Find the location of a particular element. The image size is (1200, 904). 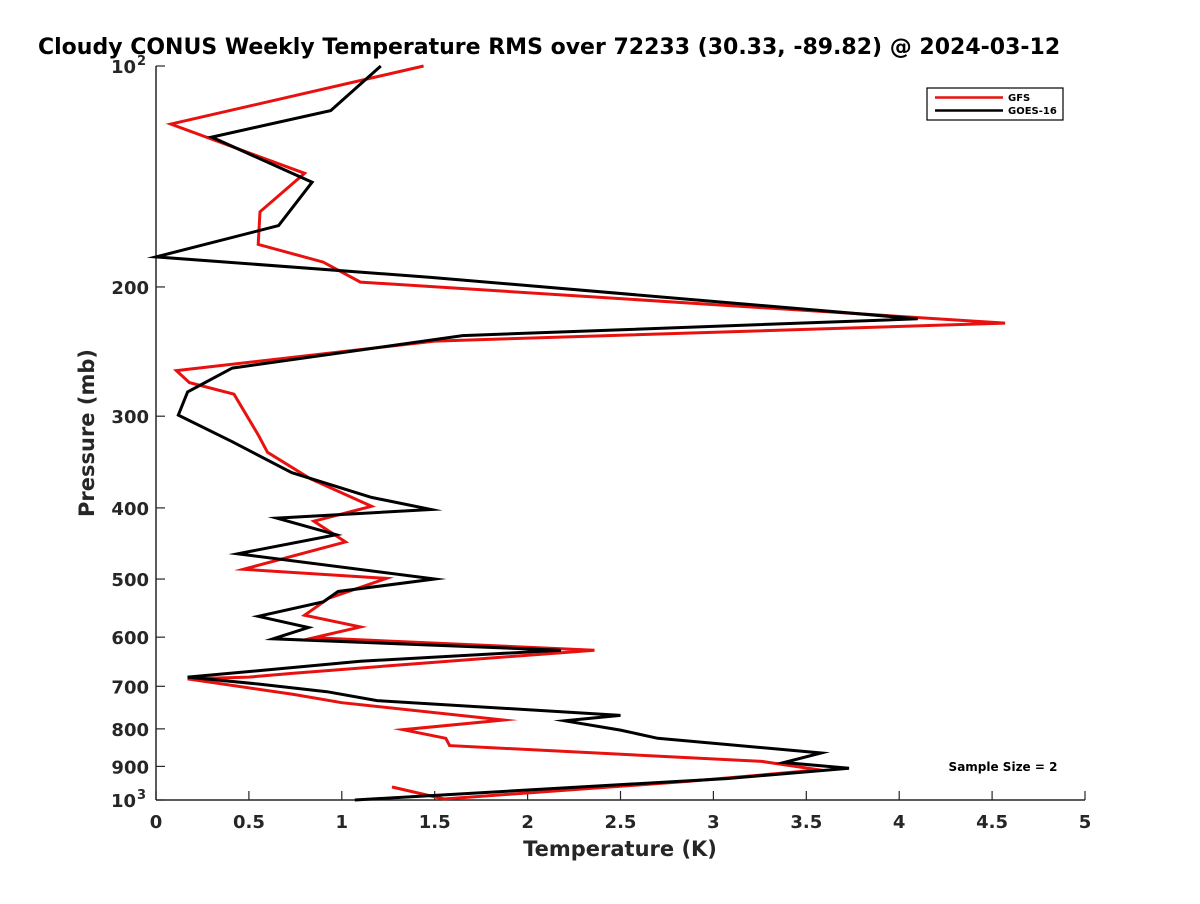

legend-label-goes16: GOES-16 is located at coordinates (1032, 111).